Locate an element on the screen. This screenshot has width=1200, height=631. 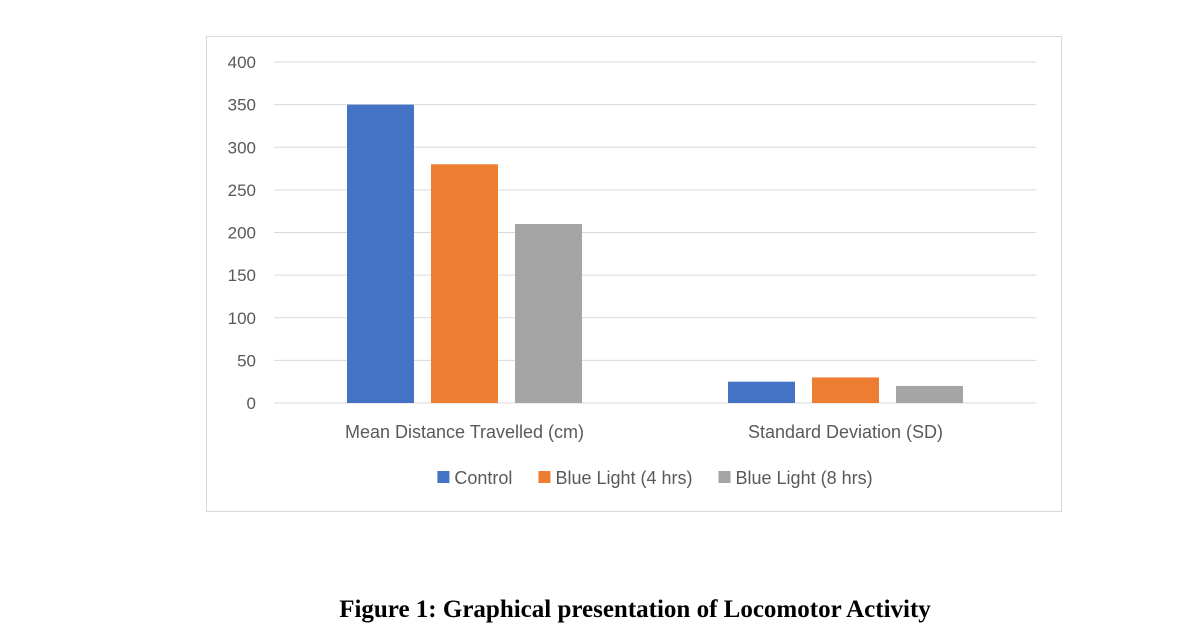
y-tick-label: 350 is located at coordinates (242, 105).